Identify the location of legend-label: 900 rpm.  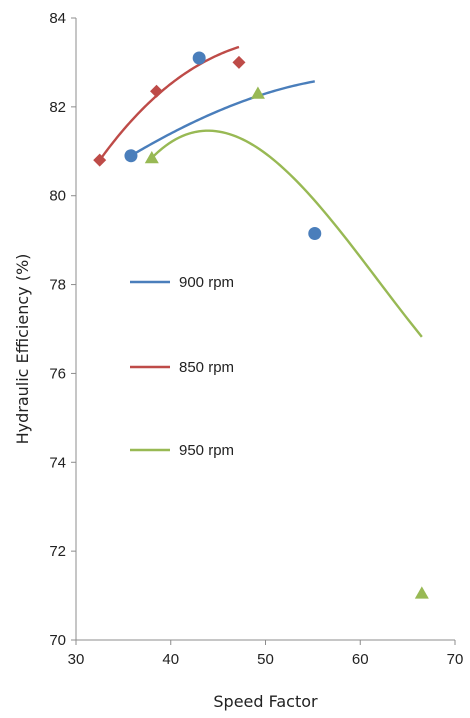
(206, 282).